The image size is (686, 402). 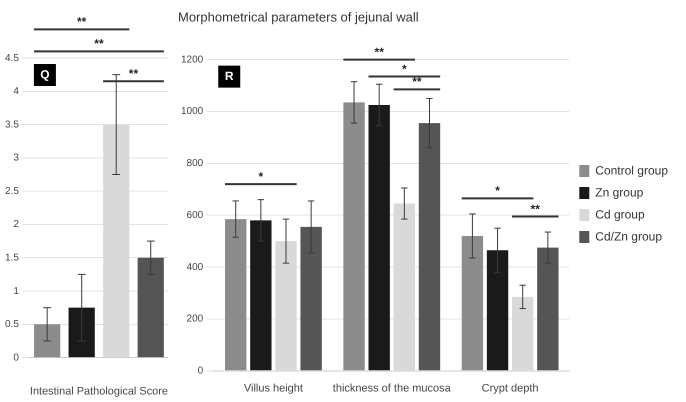 I want to click on legend-label: Cd group, so click(x=620, y=214).